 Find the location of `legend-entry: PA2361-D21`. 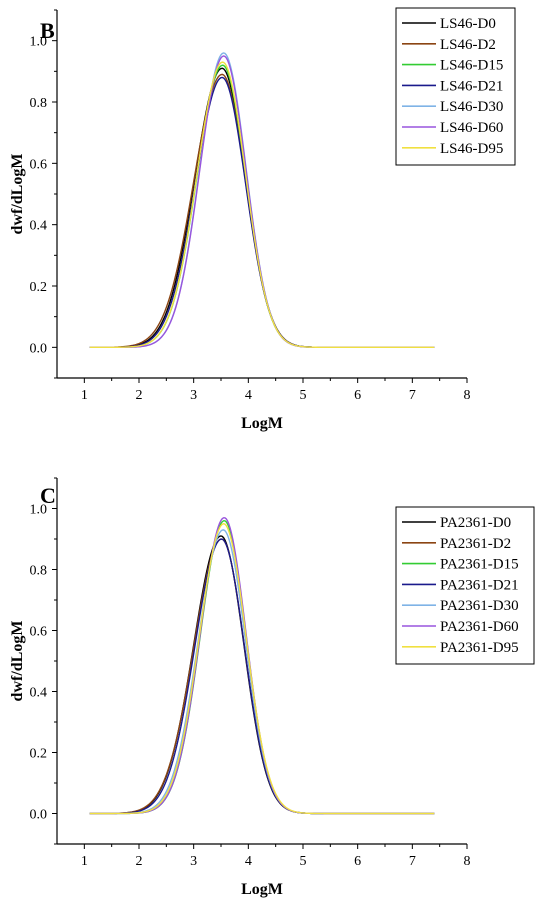

legend-entry: PA2361-D21 is located at coordinates (479, 585).